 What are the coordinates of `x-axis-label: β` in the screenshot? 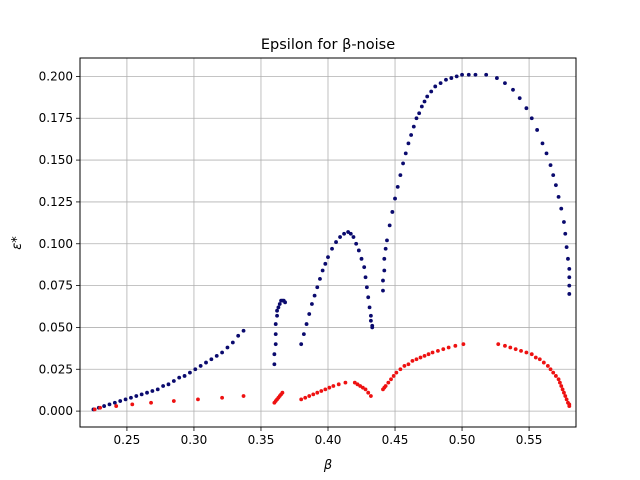 It's located at (327, 465).